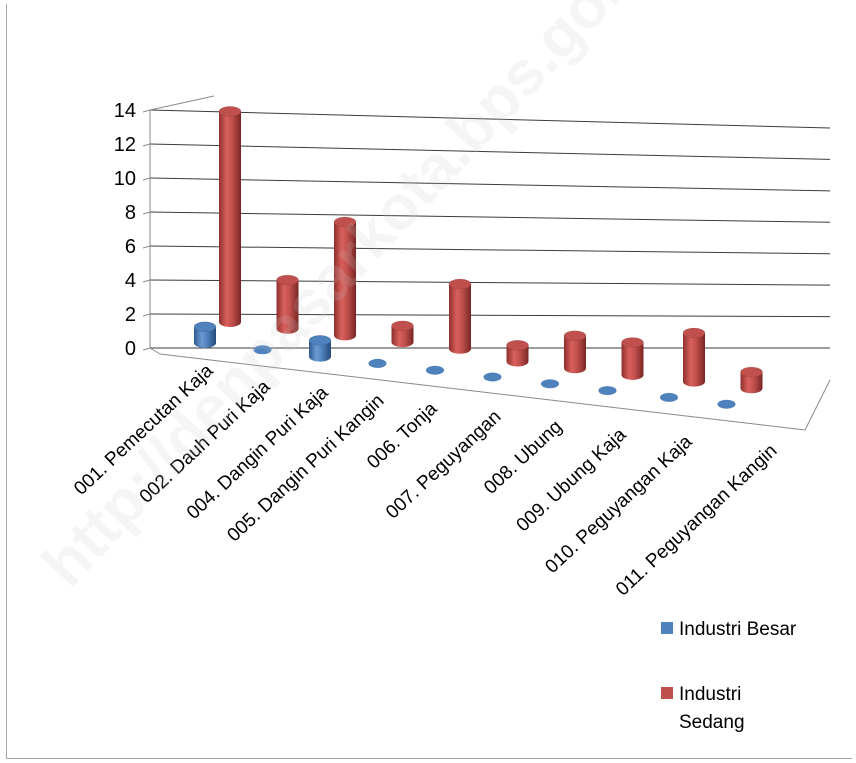 The image size is (856, 763). I want to click on bar-industri-sedang-5-body, so click(517, 356).